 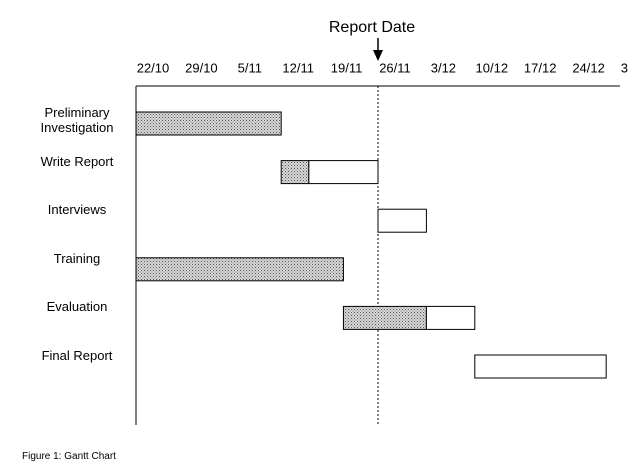 I want to click on x-tick-label: 31/12, so click(x=624, y=67).